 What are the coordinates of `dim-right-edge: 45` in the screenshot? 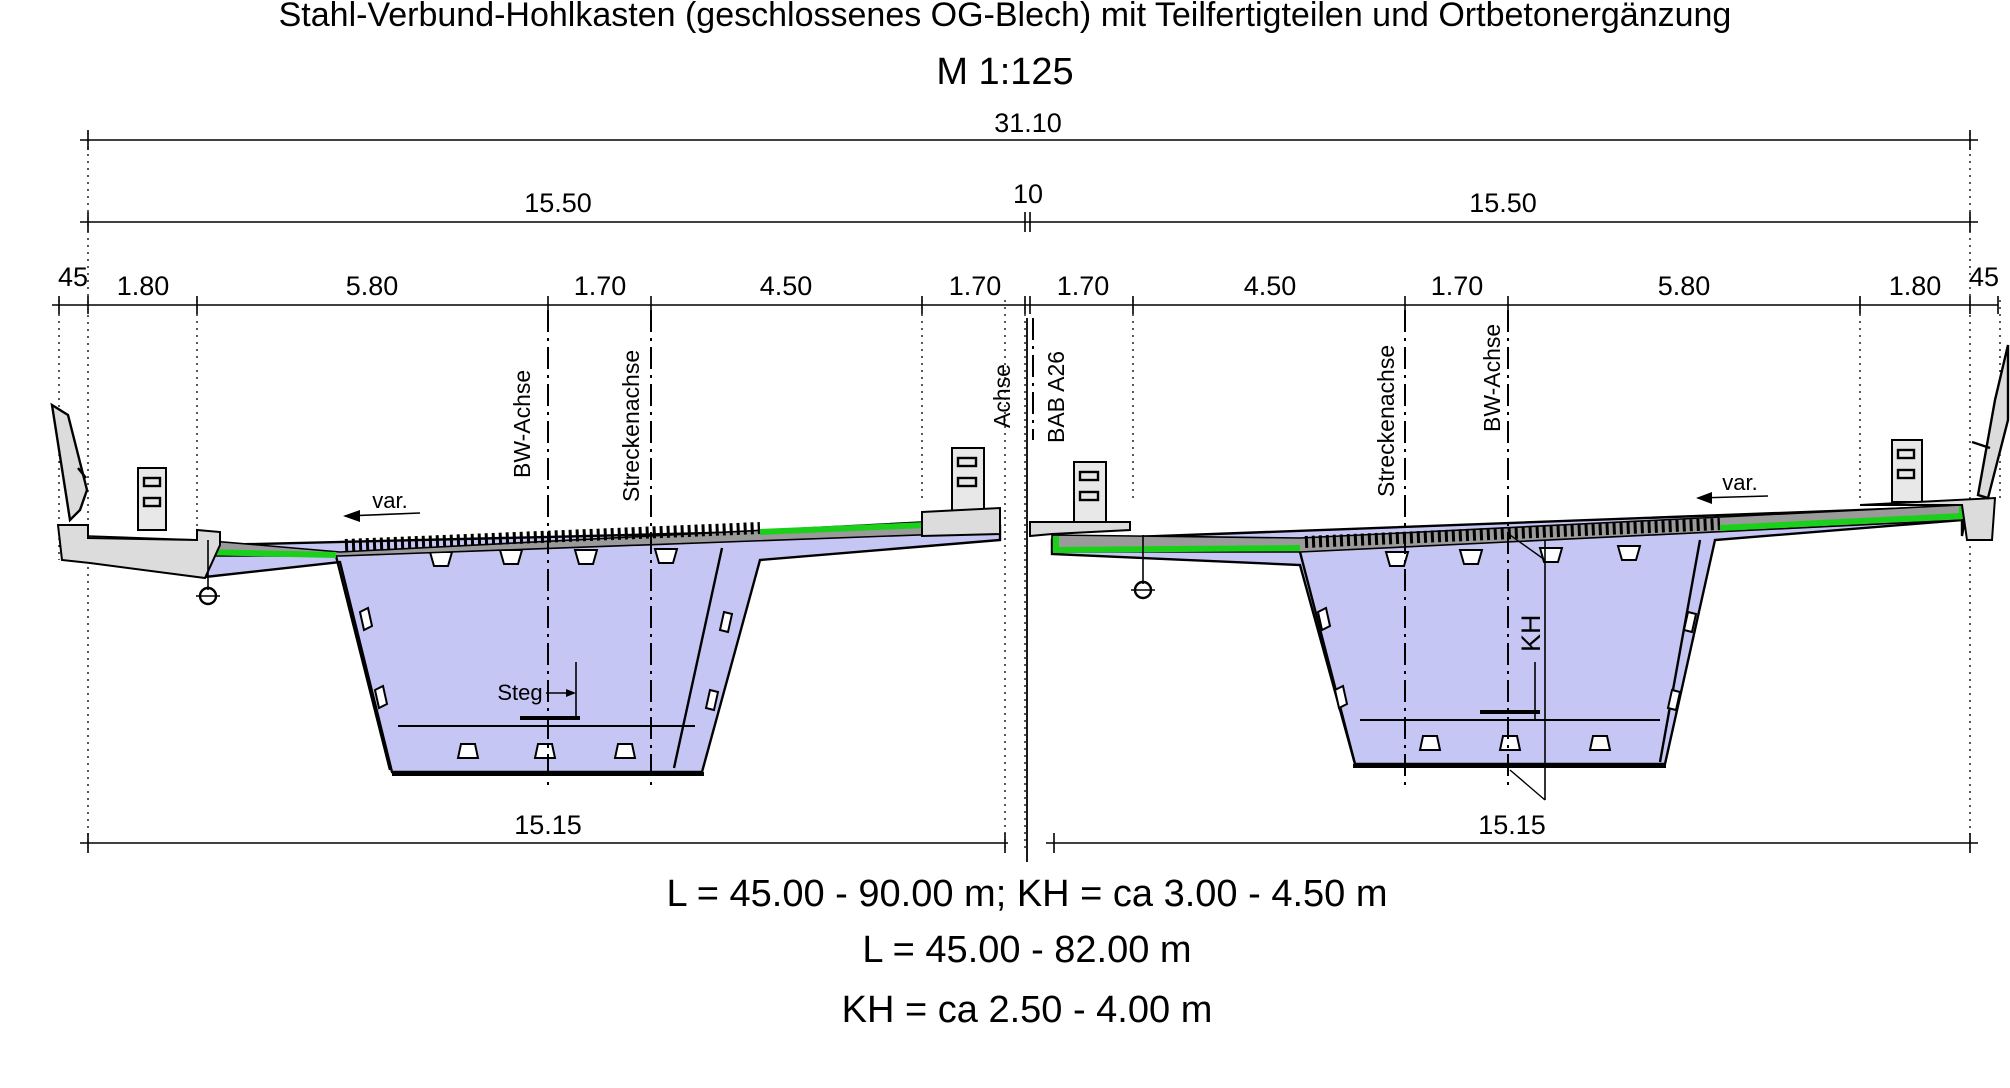 It's located at (1984, 277).